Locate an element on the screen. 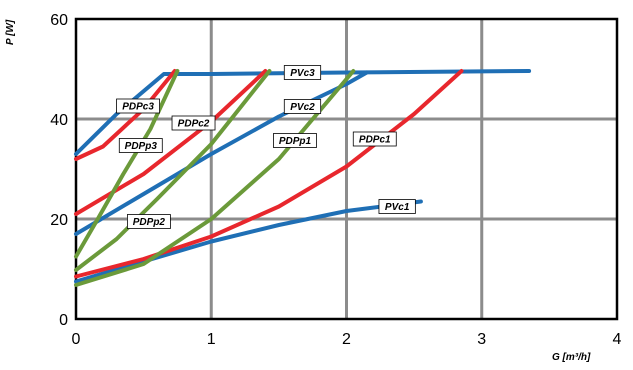  y-tick-label: 60 is located at coordinates (59, 20).